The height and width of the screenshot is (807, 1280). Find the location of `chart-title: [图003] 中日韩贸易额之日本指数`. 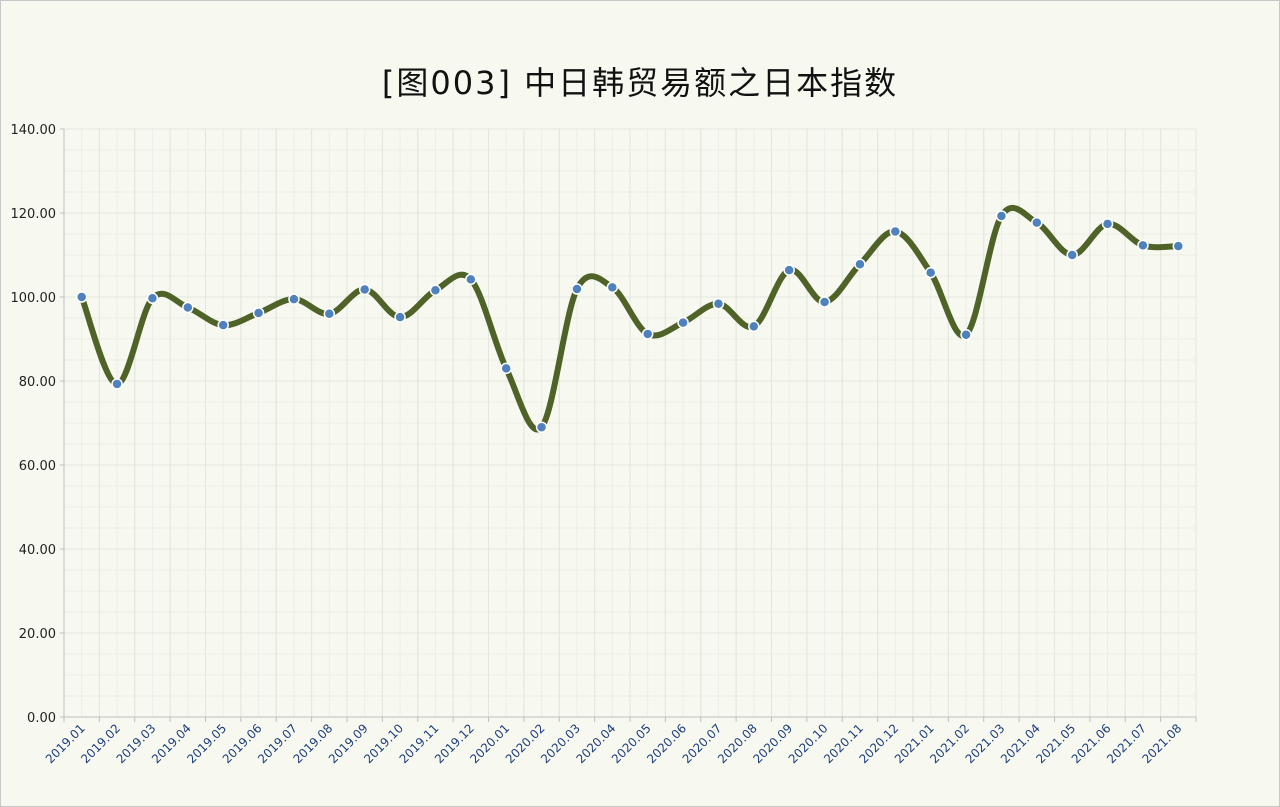

chart-title: [图003] 中日韩贸易额之日本指数 is located at coordinates (640, 83).